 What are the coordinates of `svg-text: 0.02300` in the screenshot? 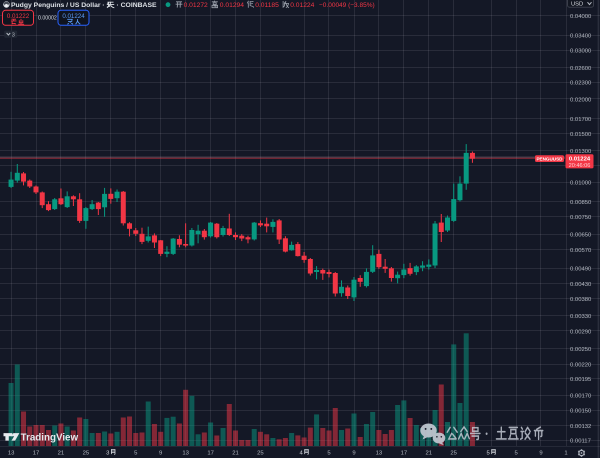 It's located at (581, 84).